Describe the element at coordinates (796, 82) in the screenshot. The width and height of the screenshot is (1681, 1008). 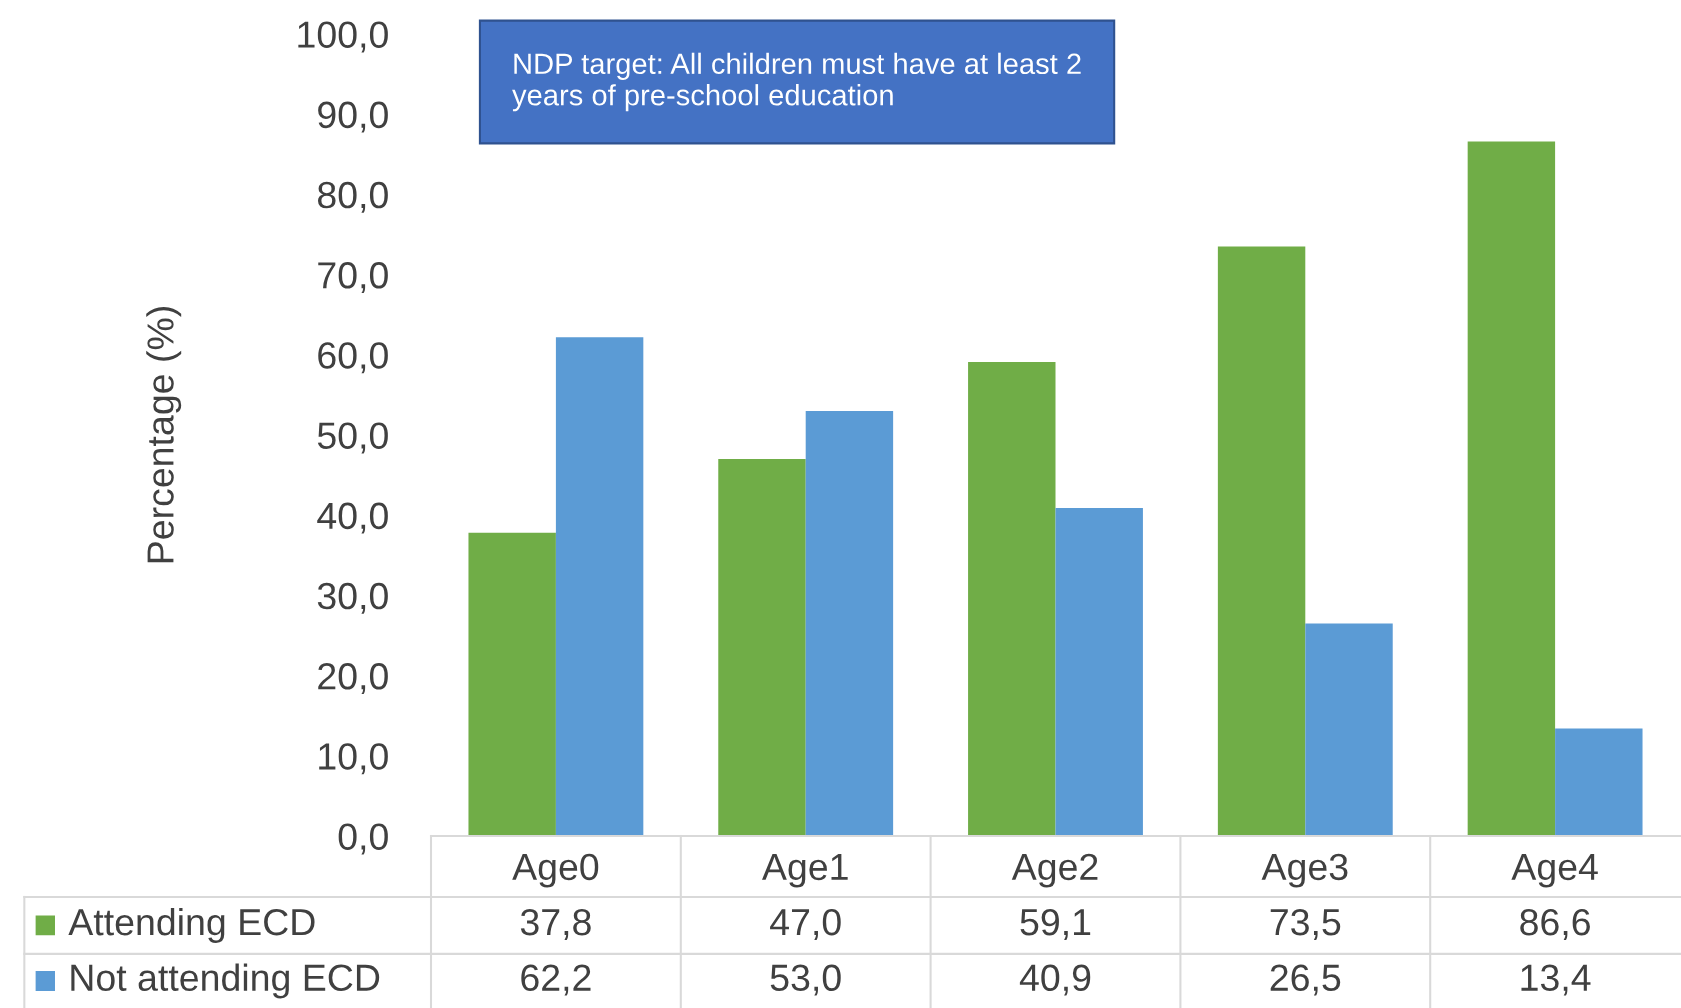
I see `annotation: NDP target: All children must have at least 2 years of pre-school education` at that location.